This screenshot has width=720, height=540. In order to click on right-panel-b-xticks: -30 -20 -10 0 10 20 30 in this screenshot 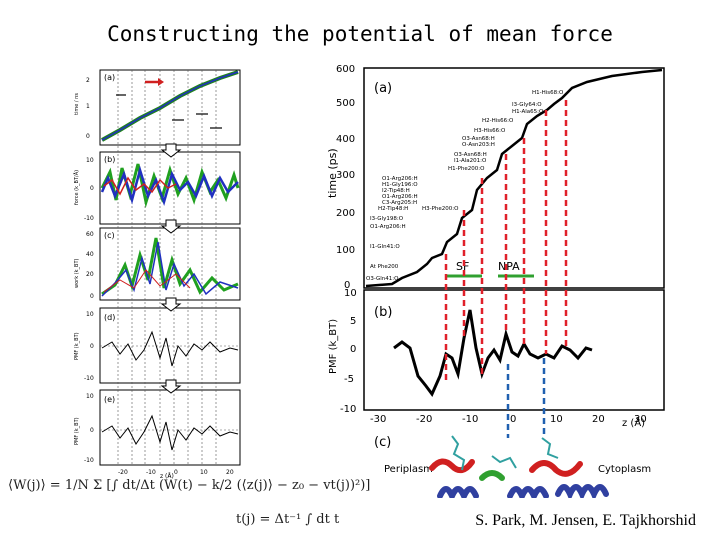, I will do `click(508, 419)`.